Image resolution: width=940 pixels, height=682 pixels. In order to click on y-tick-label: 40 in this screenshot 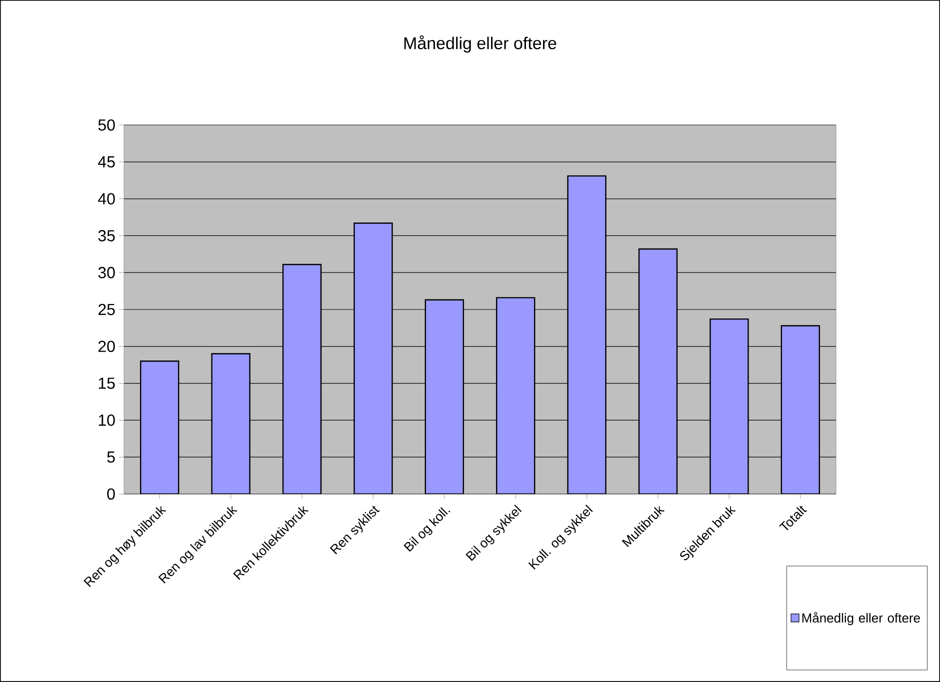, I will do `click(106, 198)`.